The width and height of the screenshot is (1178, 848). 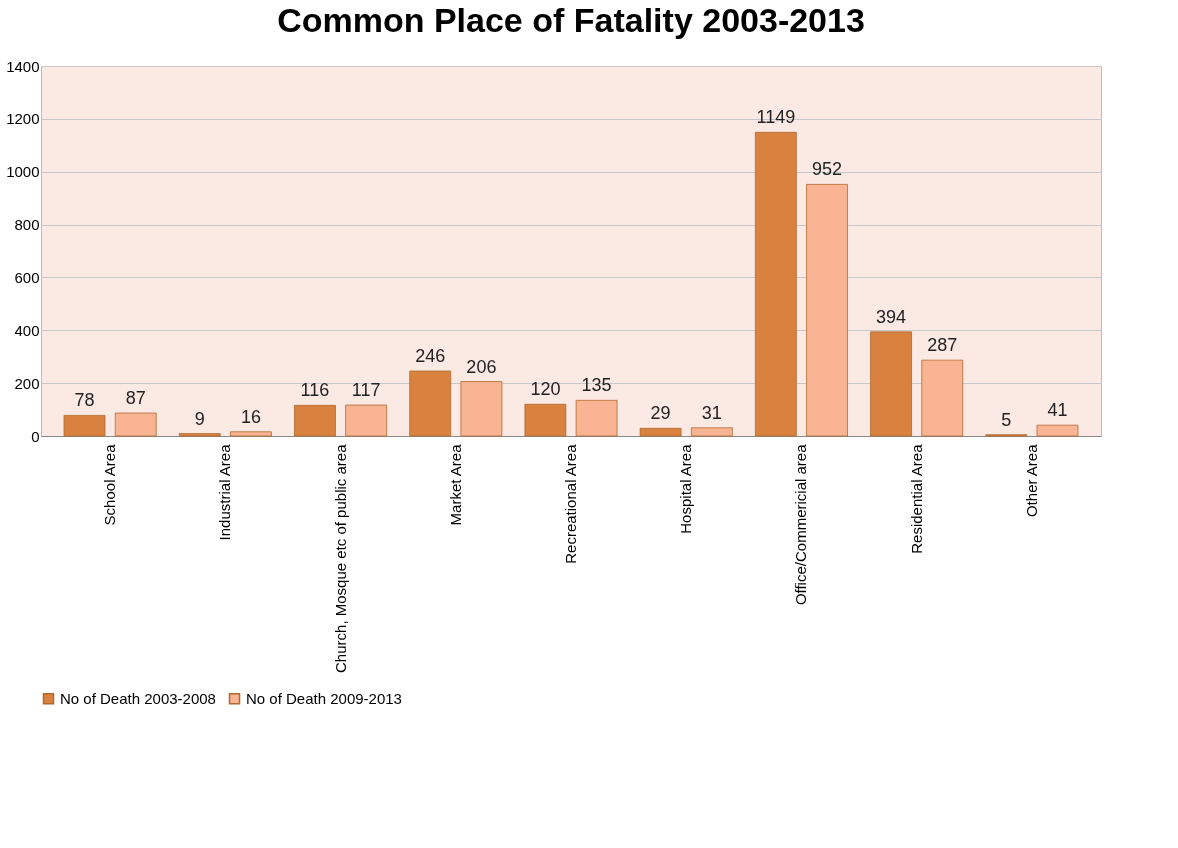 What do you see at coordinates (686, 488) in the screenshot?
I see `x-tick-label: Hospital Area` at bounding box center [686, 488].